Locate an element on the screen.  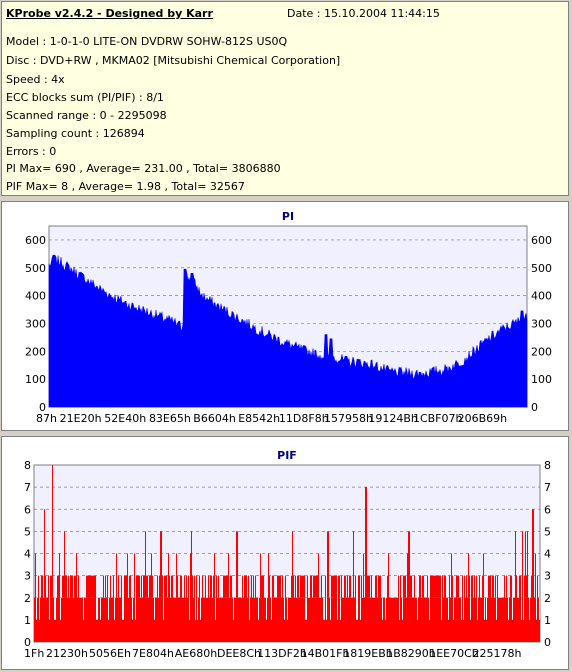
pi-ytick-left: 600 is located at coordinates (35, 240).